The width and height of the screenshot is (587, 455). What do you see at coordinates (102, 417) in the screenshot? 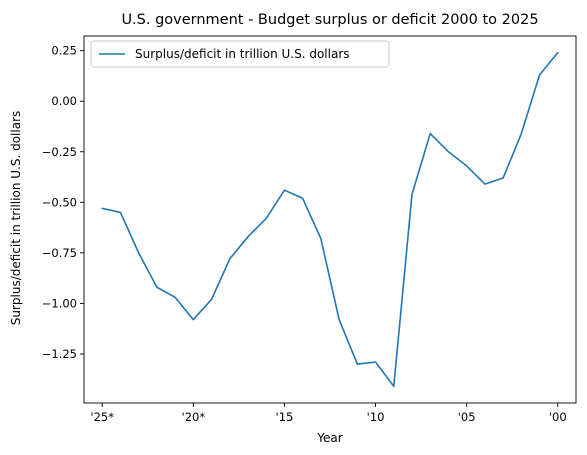
I see `x-tick-label: '25*` at bounding box center [102, 417].